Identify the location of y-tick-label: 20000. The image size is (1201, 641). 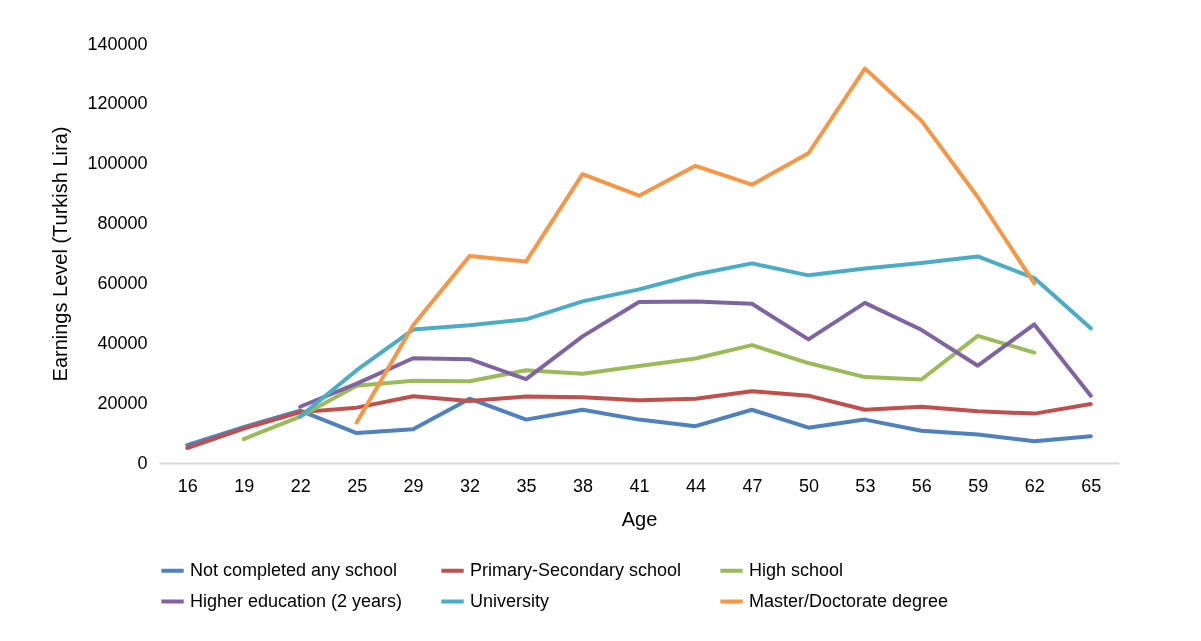
(122, 402).